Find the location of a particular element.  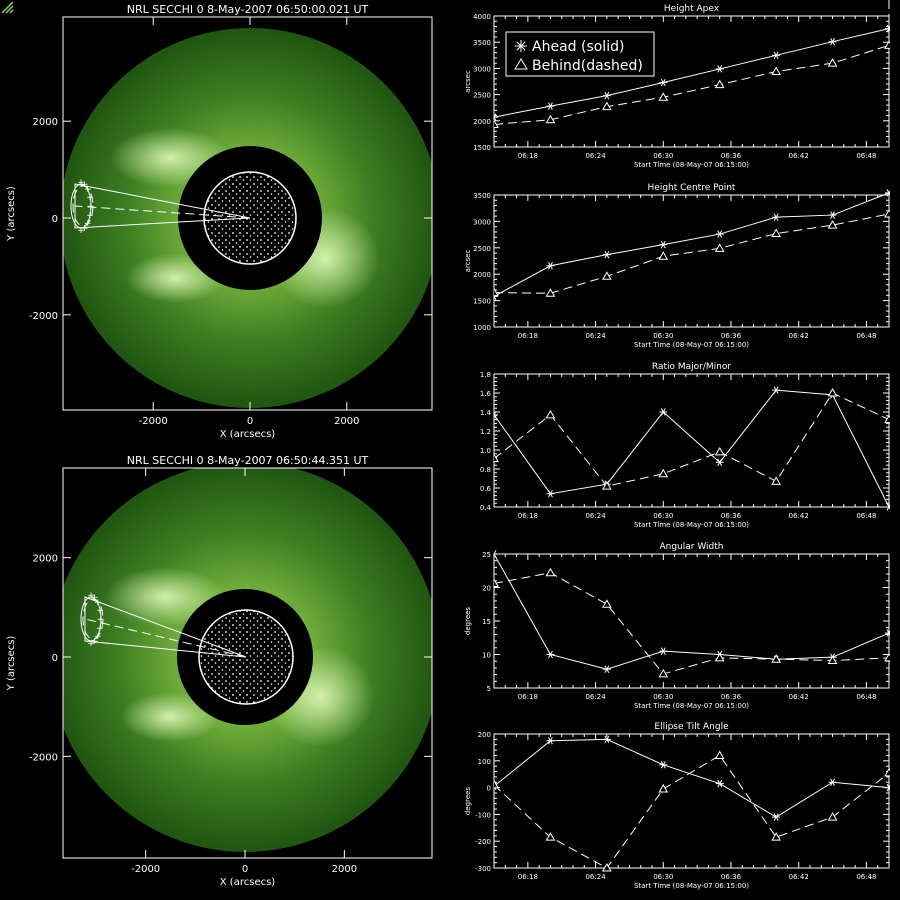

resize-grip-icon is located at coordinates (7, 7).